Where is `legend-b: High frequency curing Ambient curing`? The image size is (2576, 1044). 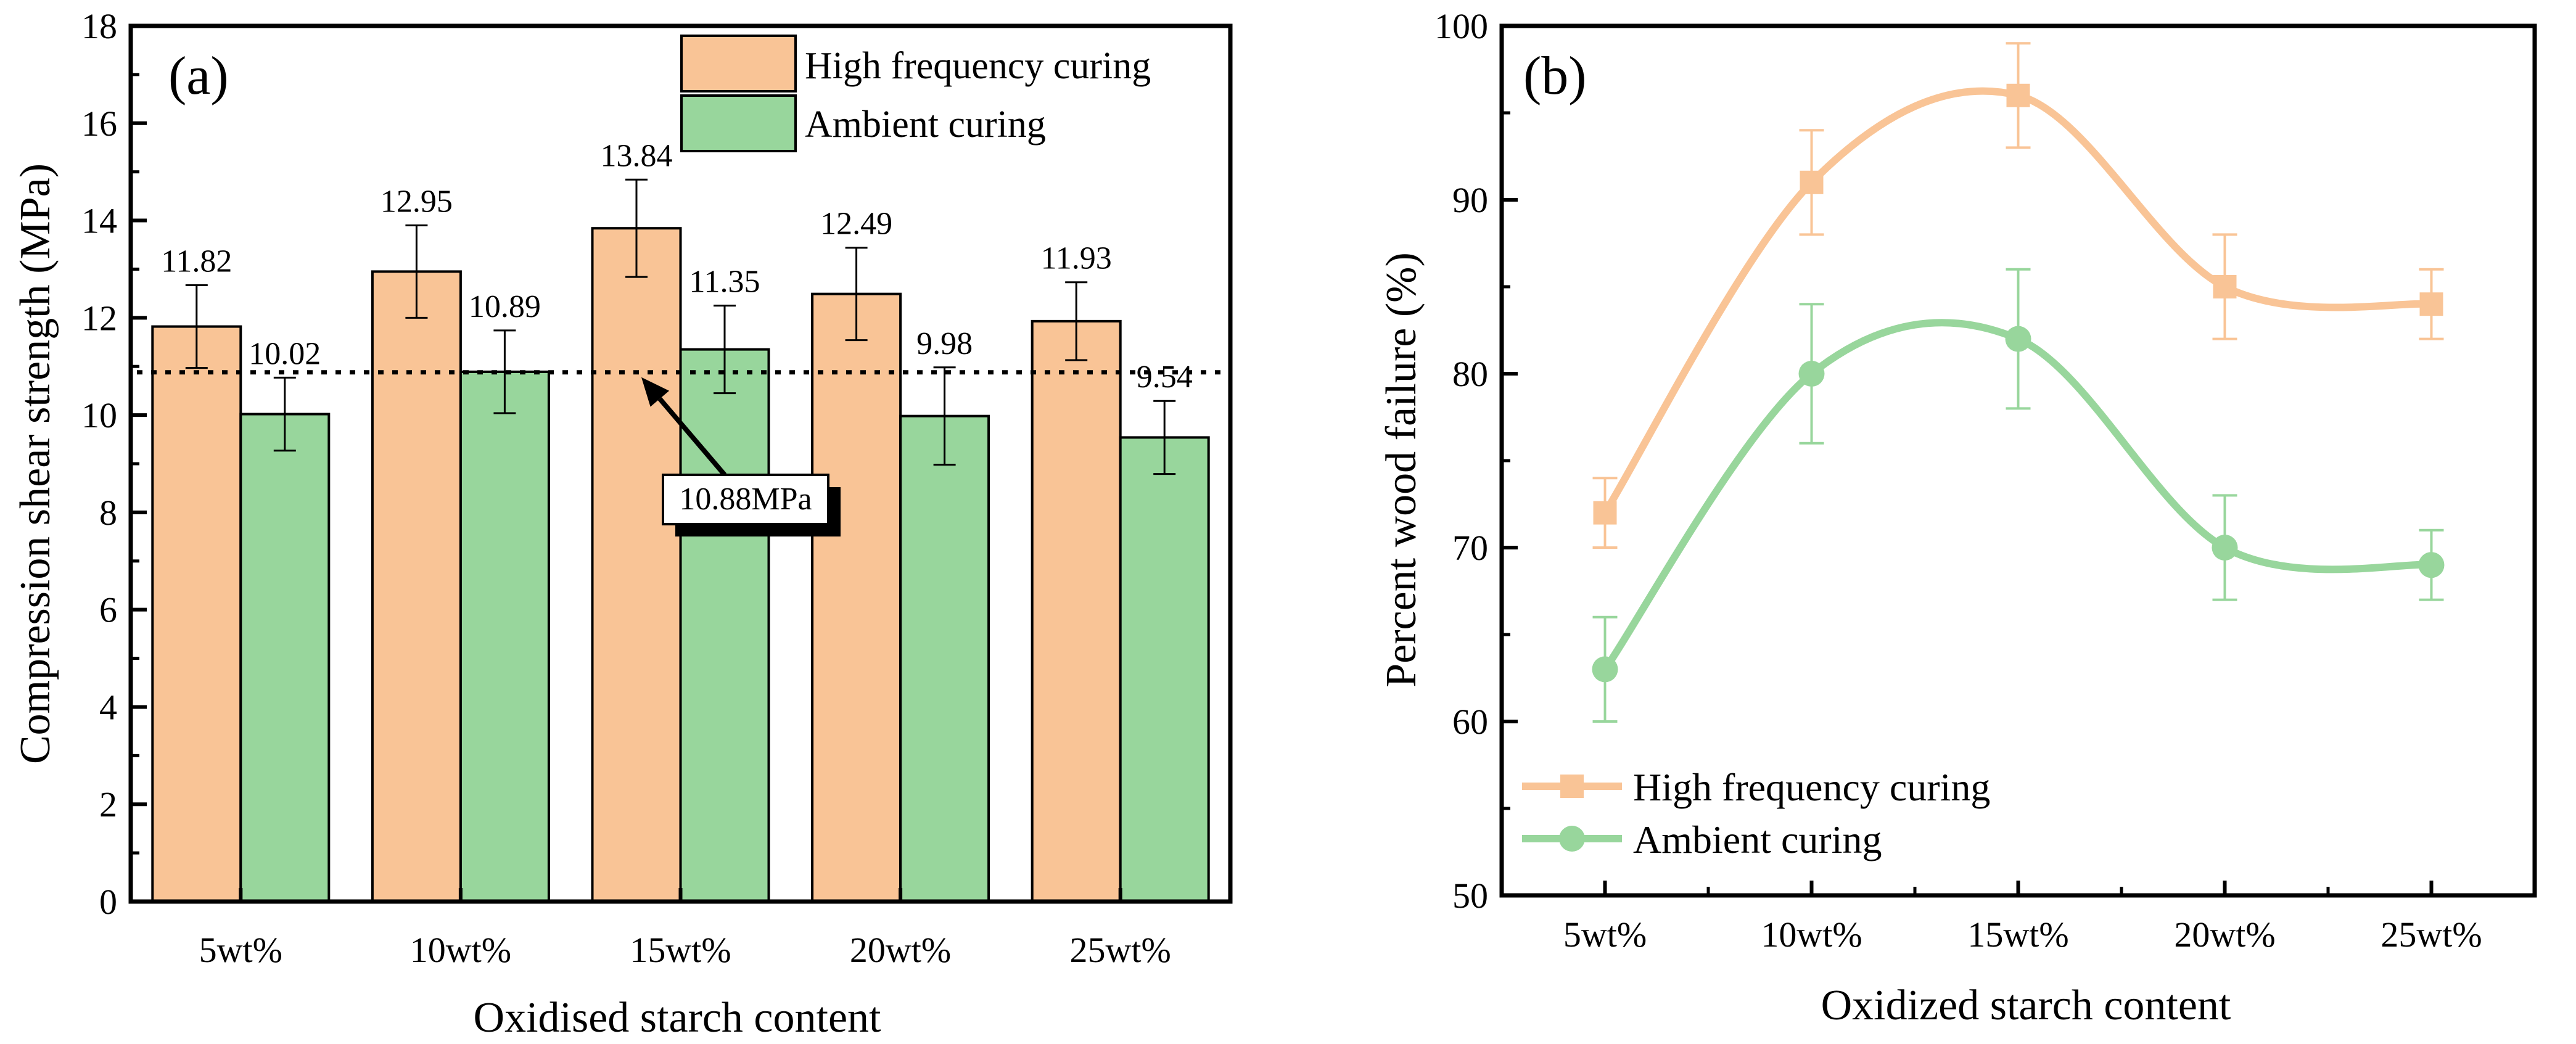 legend-b: High frequency curing Ambient curing is located at coordinates (1756, 813).